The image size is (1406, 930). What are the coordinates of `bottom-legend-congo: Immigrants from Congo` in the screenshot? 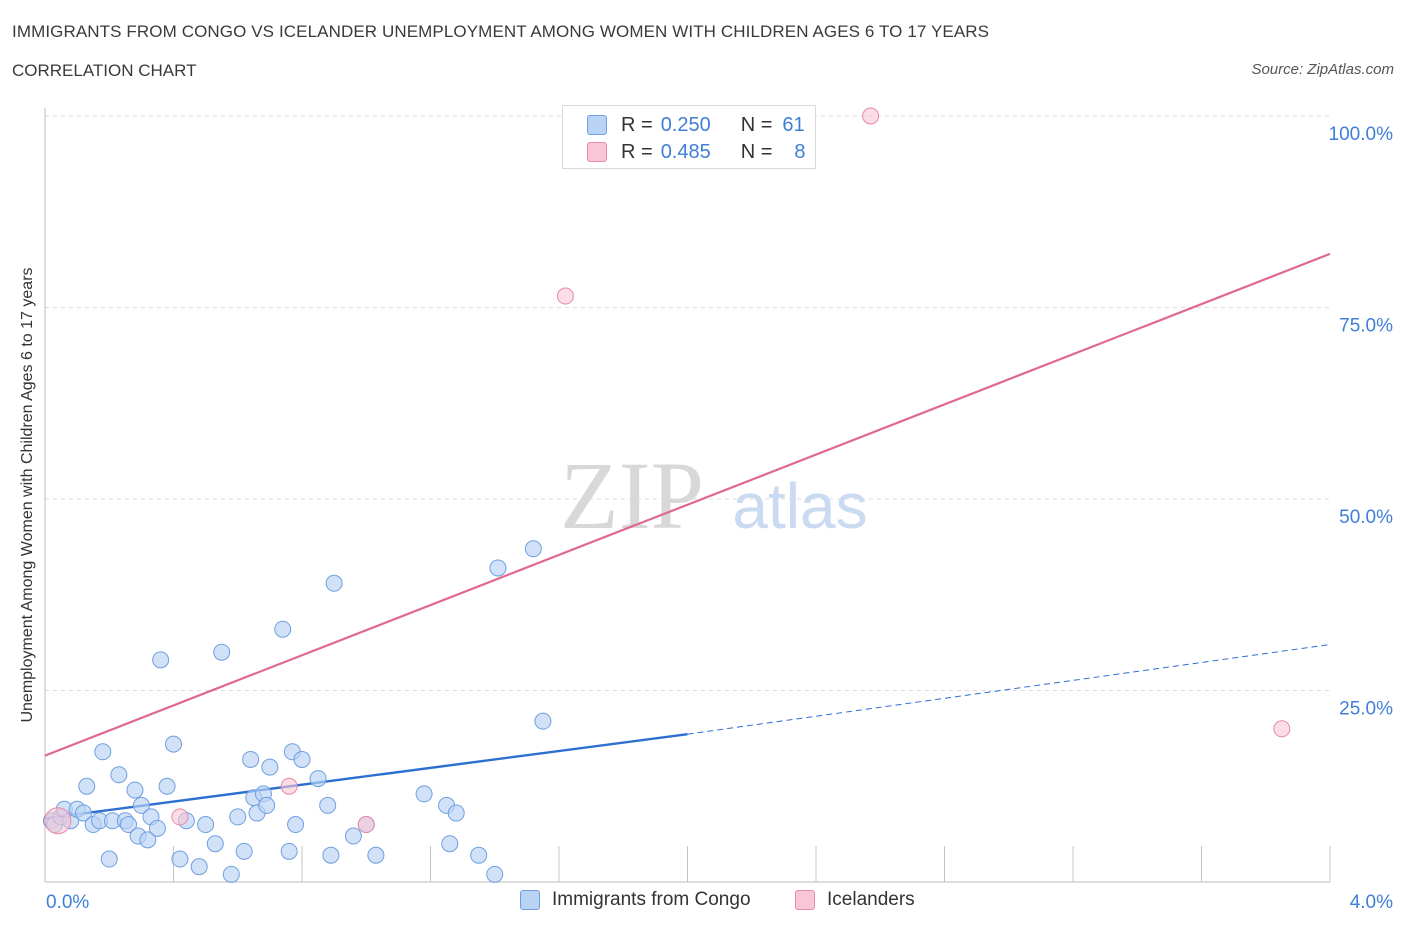 It's located at (635, 900).